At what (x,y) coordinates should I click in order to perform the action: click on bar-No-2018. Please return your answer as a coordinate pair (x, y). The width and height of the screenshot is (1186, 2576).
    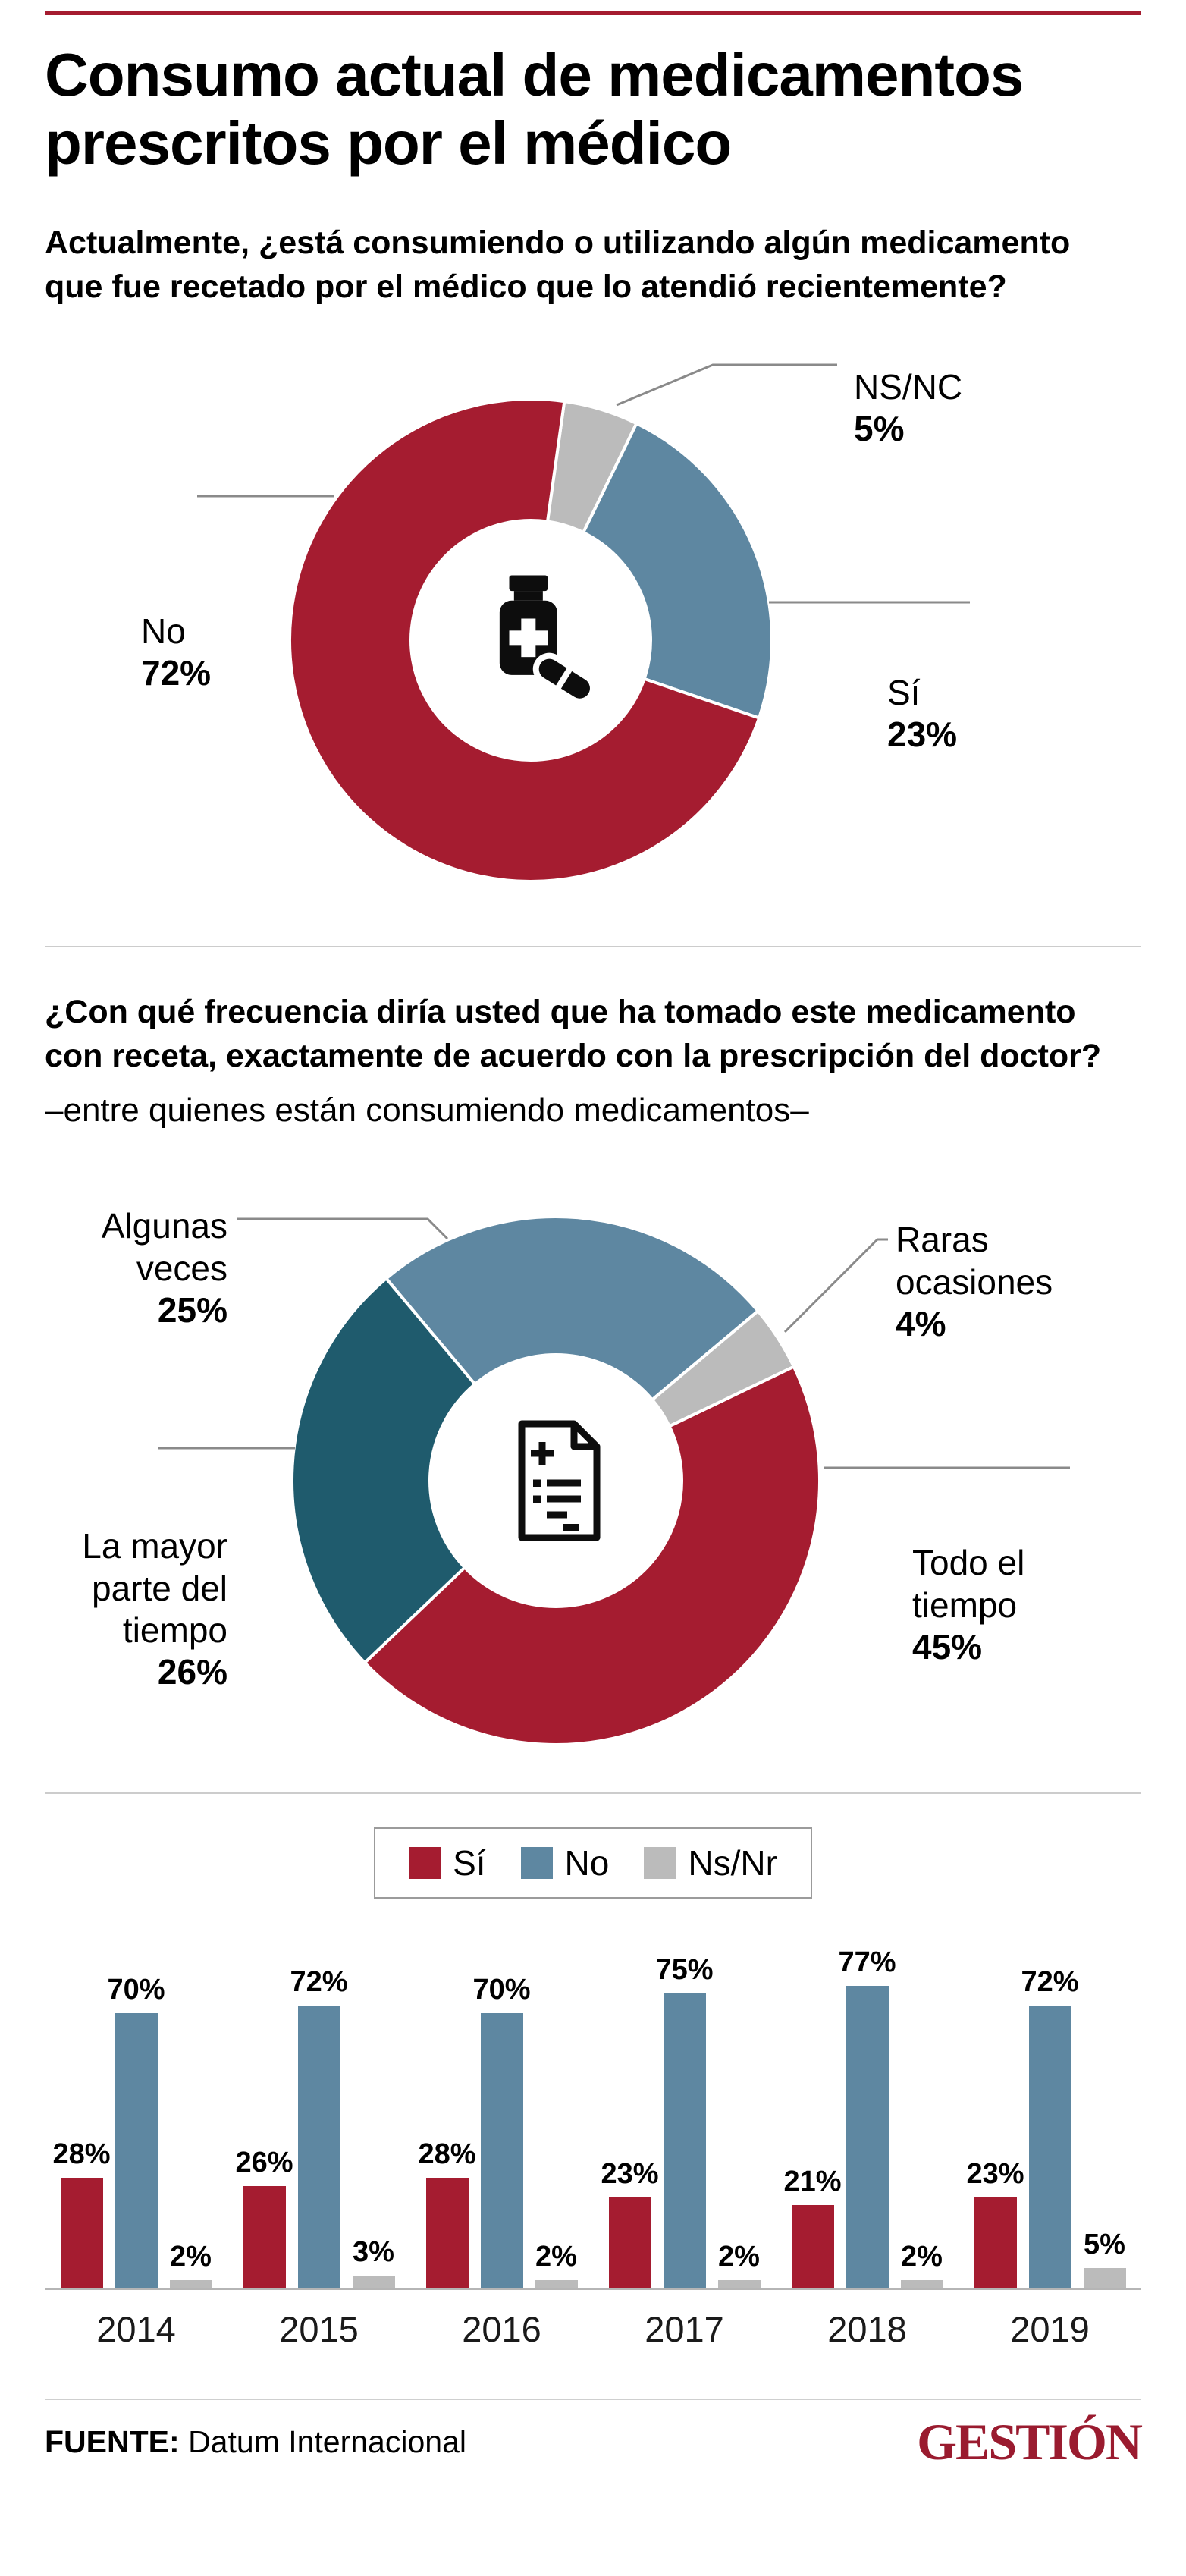
    Looking at the image, I should click on (867, 2137).